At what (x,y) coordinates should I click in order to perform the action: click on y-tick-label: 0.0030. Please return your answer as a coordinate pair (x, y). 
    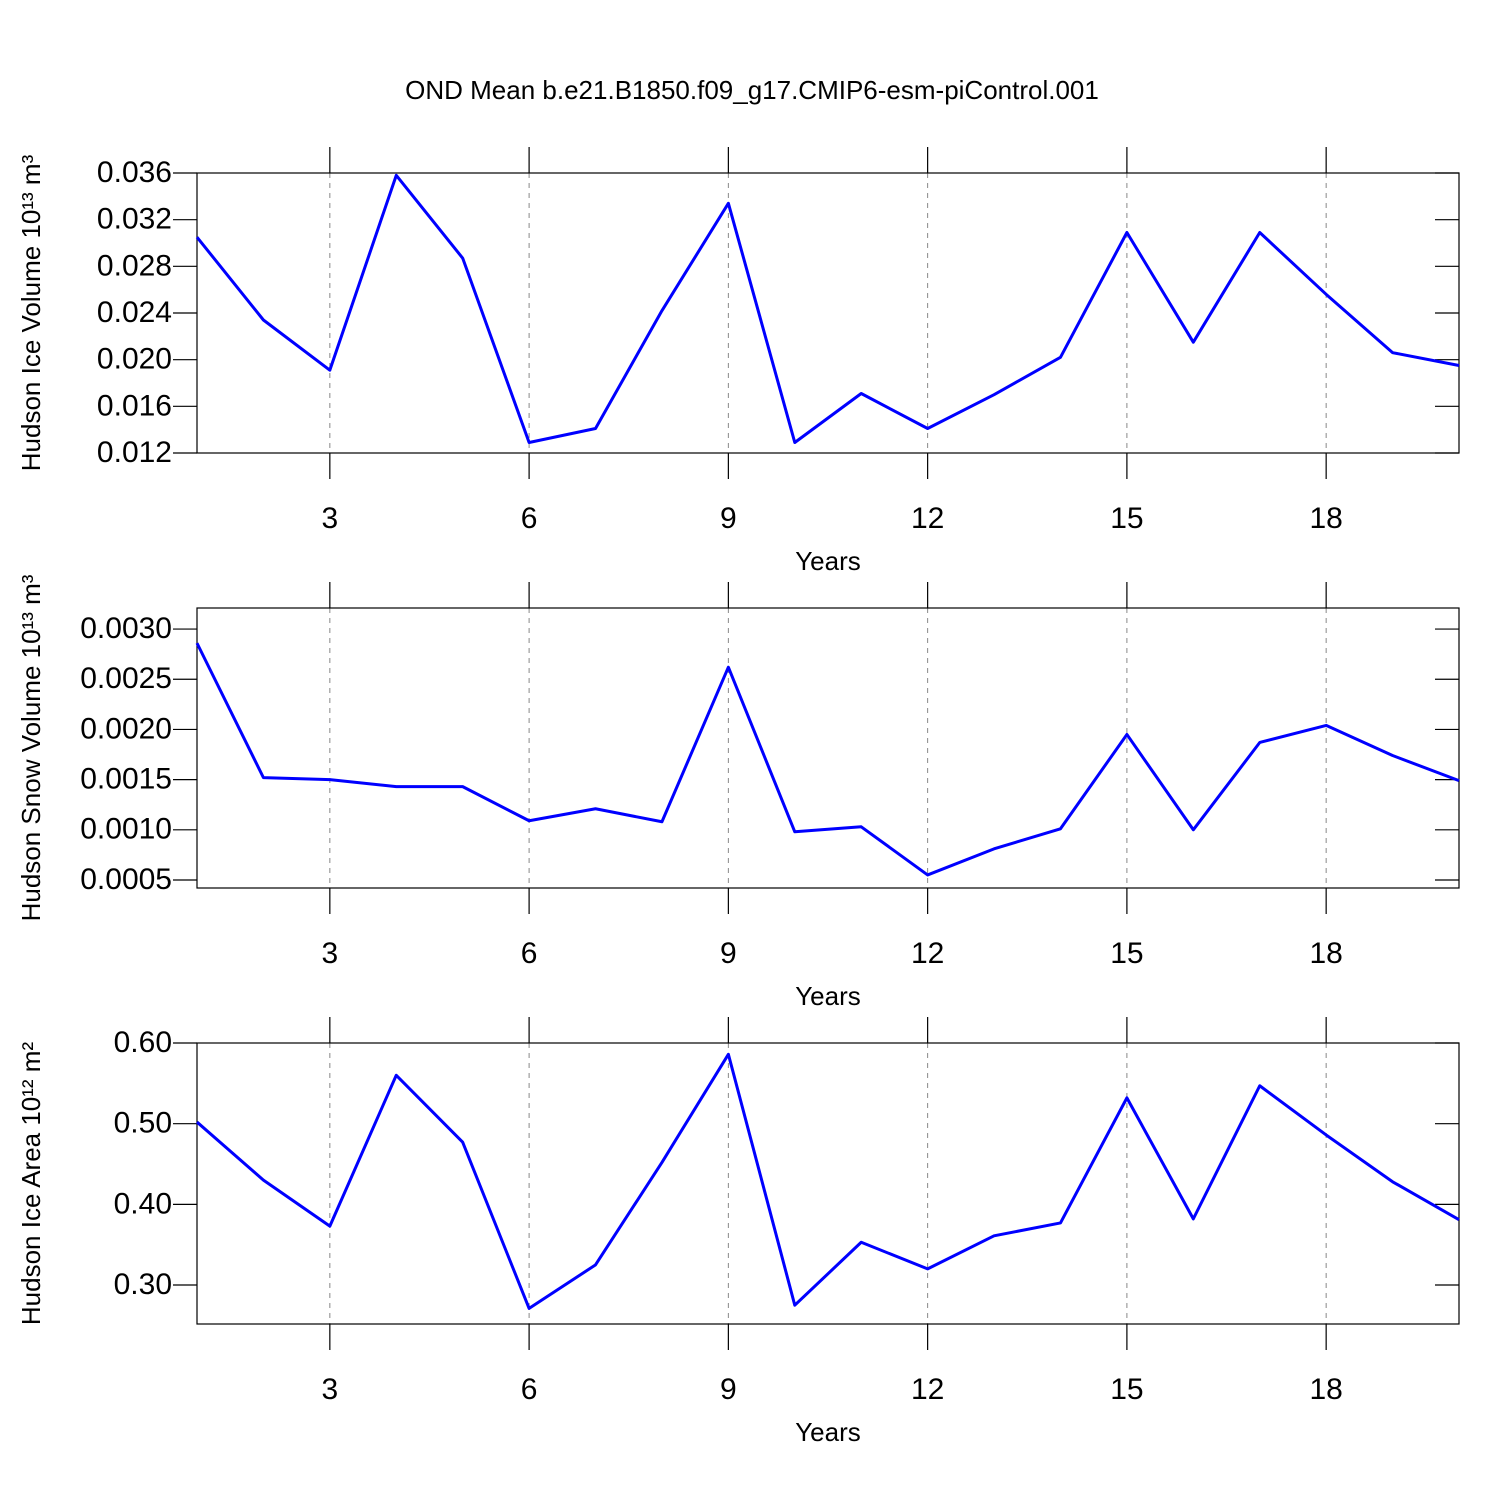
    Looking at the image, I should click on (126, 628).